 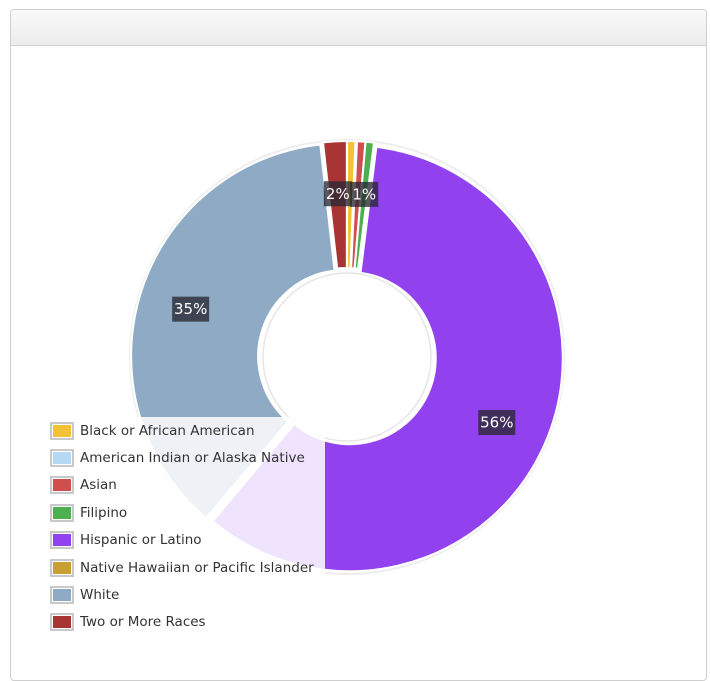 I want to click on legend-item-black-or-african-american: Black or African American, so click(x=187, y=430).